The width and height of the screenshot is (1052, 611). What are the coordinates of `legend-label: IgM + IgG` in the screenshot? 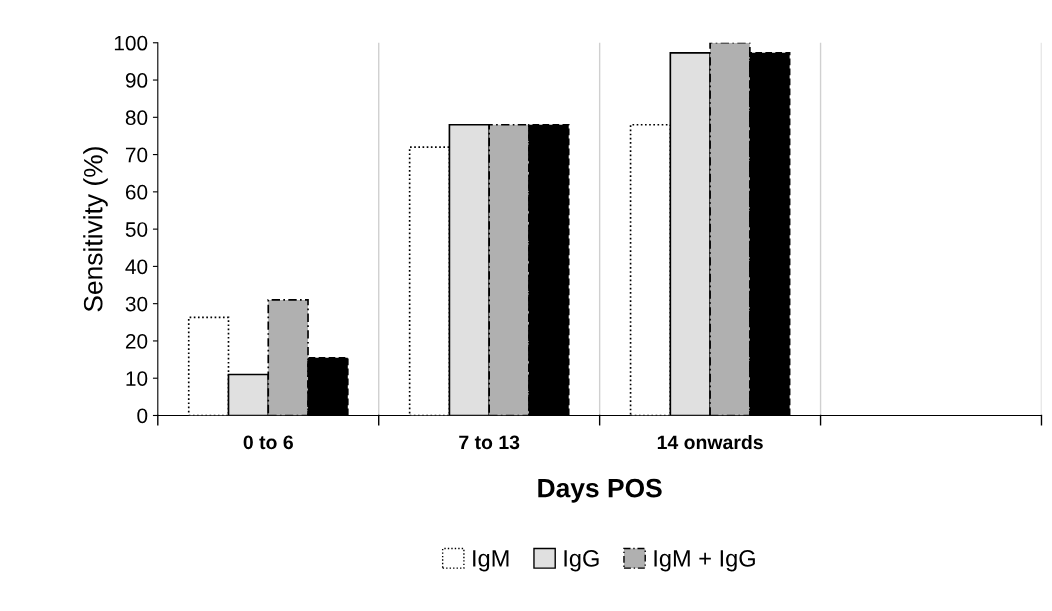 It's located at (704, 561).